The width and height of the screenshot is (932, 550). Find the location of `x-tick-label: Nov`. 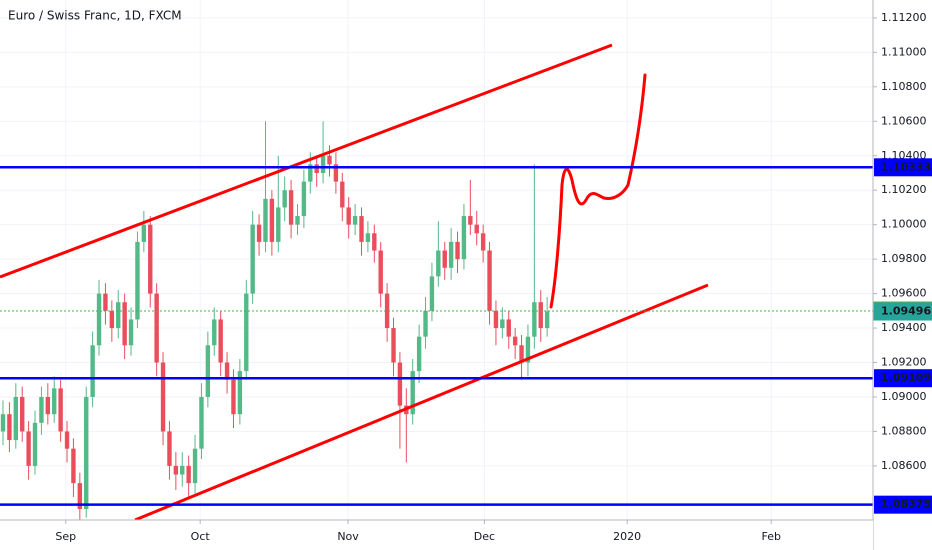

x-tick-label: Nov is located at coordinates (348, 536).